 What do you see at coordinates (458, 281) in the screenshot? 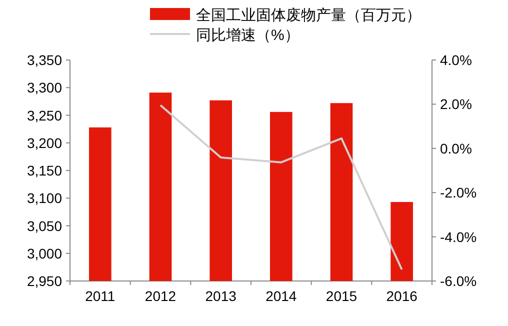
I see `y2-tick-label: -6.0%` at bounding box center [458, 281].